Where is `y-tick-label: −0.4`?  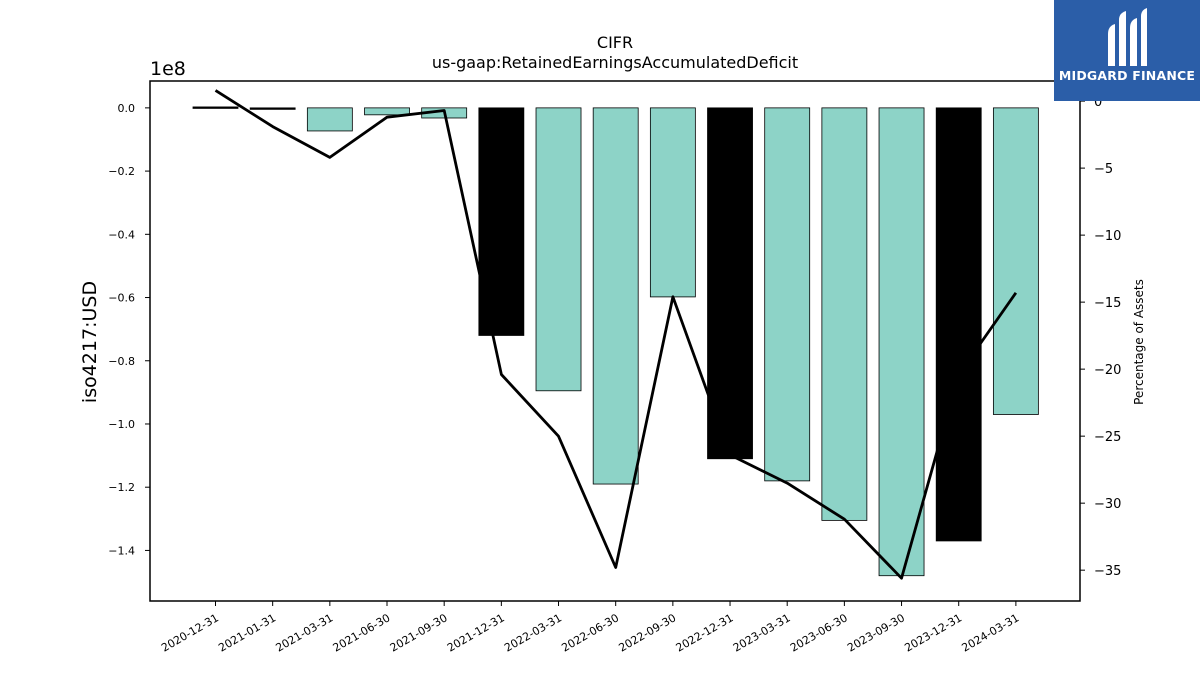
y-tick-label: −0.4 is located at coordinates (121, 234).